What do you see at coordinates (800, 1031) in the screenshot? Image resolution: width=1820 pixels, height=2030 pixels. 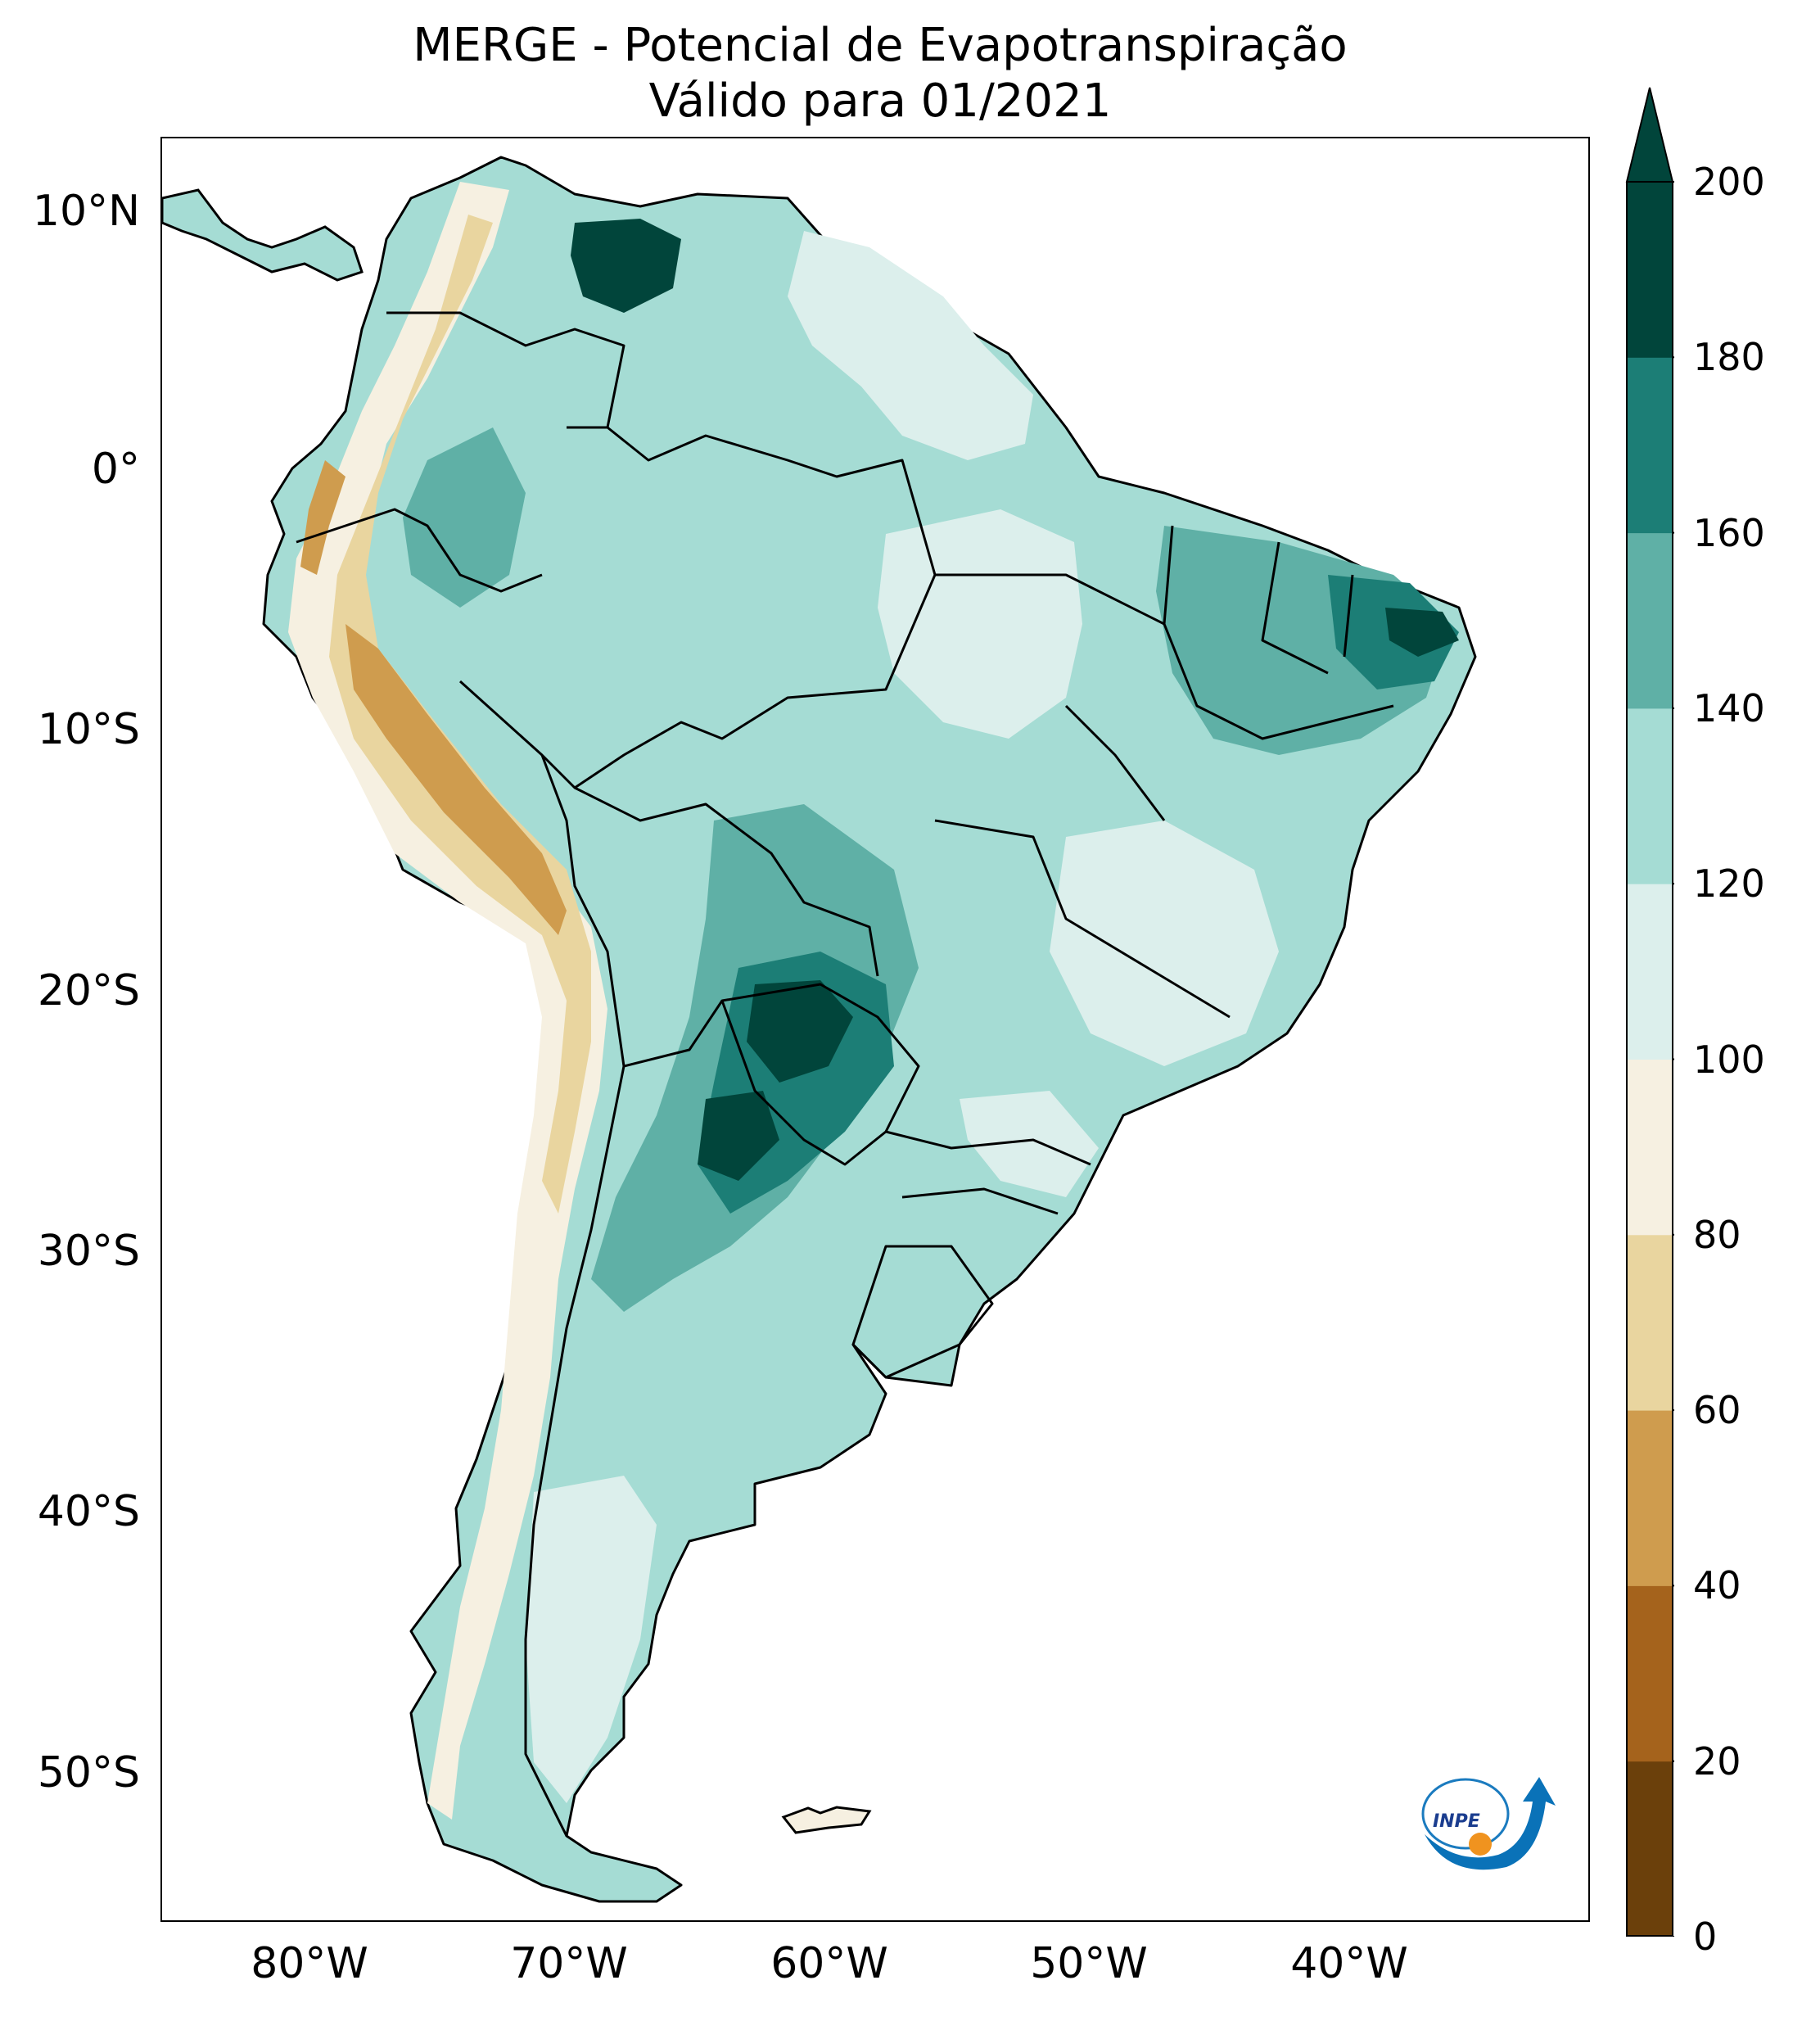 I see `zone-180-200-paraguay` at bounding box center [800, 1031].